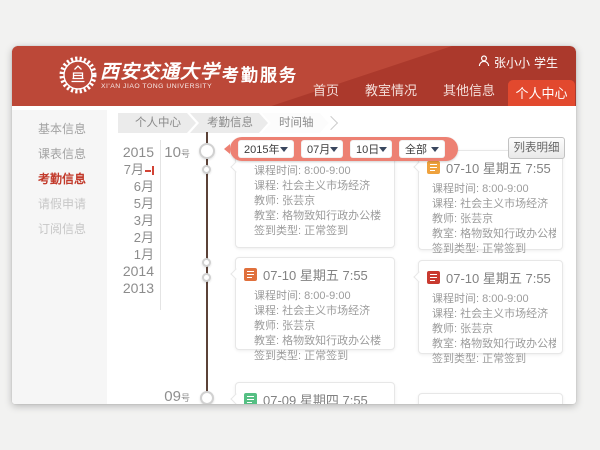 This screenshot has width=600, height=450. Describe the element at coordinates (143, 203) in the screenshot. I see `timeline-nav-may: 5月` at that location.